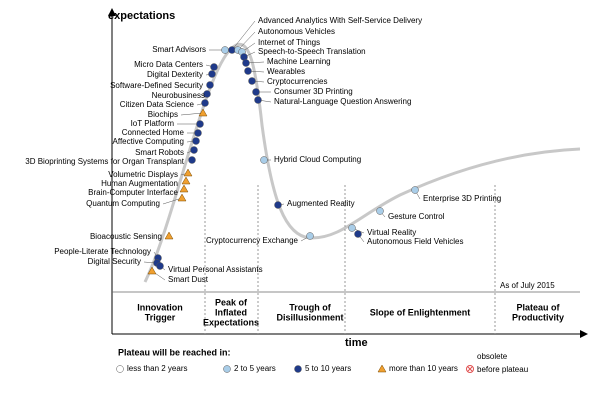 This screenshot has width=600, height=400. What do you see at coordinates (160, 317) in the screenshot?
I see `phase-label: Trigger` at bounding box center [160, 317].